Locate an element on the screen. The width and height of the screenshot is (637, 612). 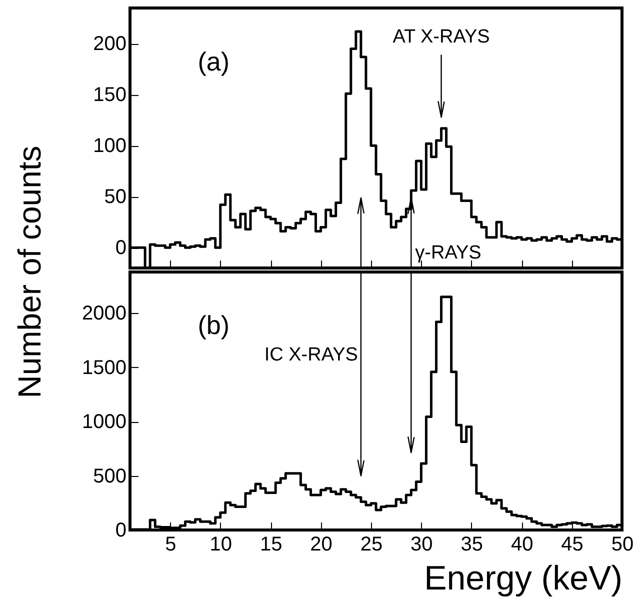
ref-line-label: γ-RAYS is located at coordinates (448, 253).